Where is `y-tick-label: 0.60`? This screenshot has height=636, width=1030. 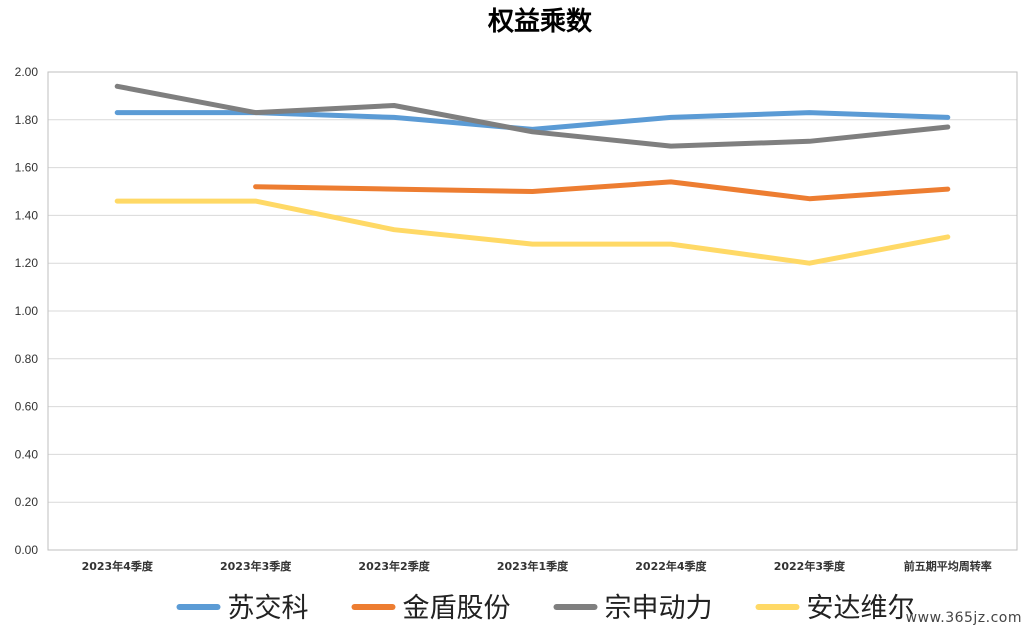 y-tick-label: 0.60 is located at coordinates (27, 407).